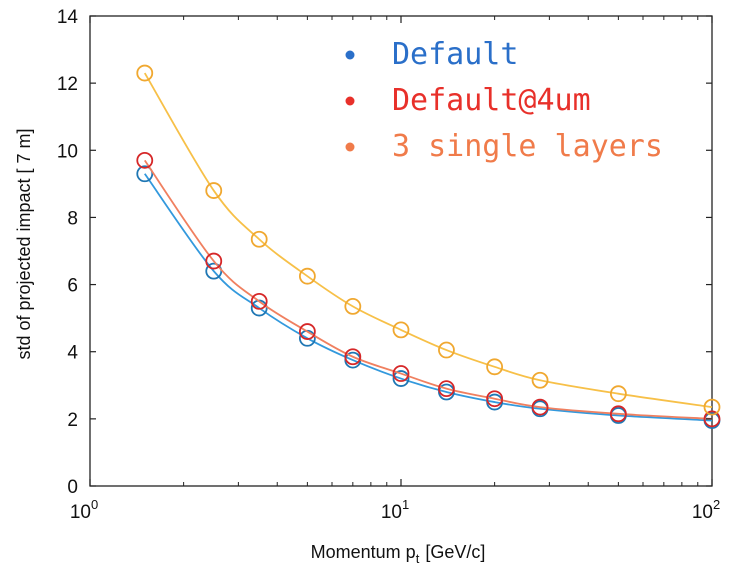 The width and height of the screenshot is (739, 572). Describe the element at coordinates (24, 243) in the screenshot. I see `y-axis-label: std of projected impact [ 7 m]` at that location.